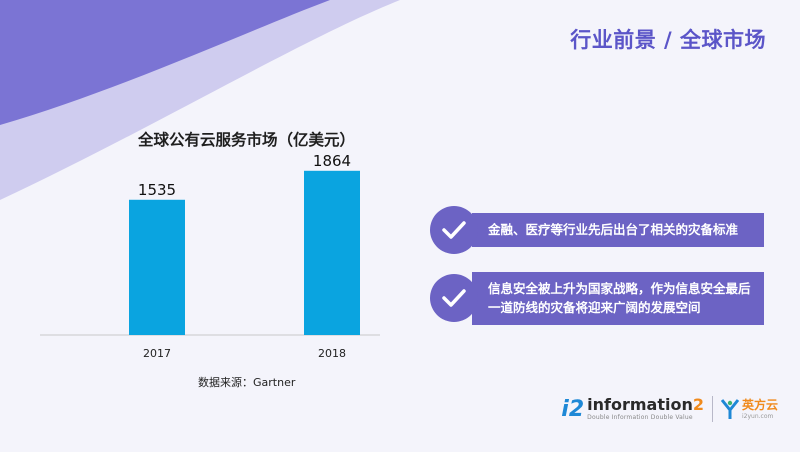 Image resolution: width=800 pixels, height=452 pixels. Describe the element at coordinates (712, 409) in the screenshot. I see `logo-divider` at that location.